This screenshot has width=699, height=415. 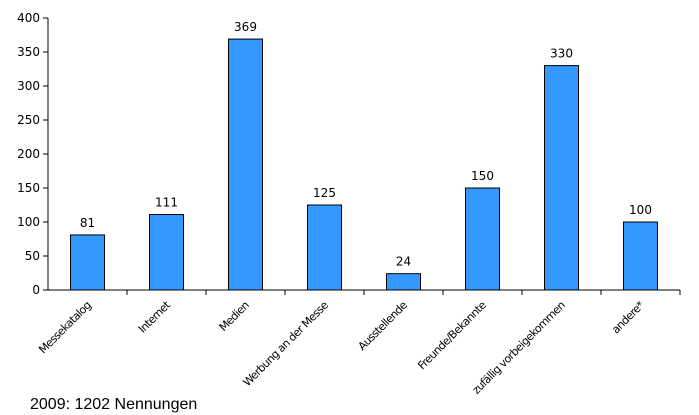 What do you see at coordinates (519, 347) in the screenshot?
I see `category-label: zufällig vorbeigekommen` at bounding box center [519, 347].